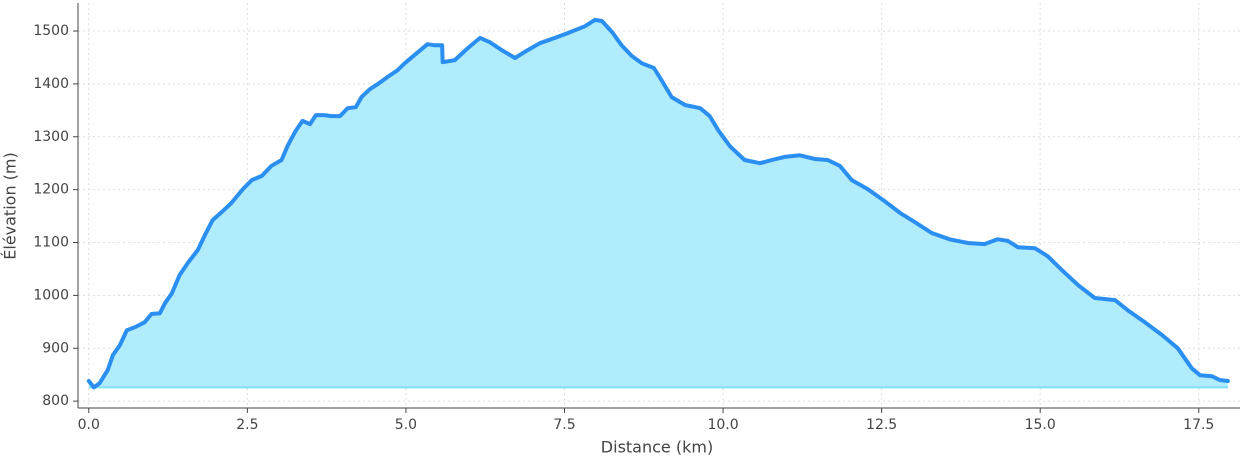  Describe the element at coordinates (51, 295) in the screenshot. I see `y-tick-label: 1000` at that location.